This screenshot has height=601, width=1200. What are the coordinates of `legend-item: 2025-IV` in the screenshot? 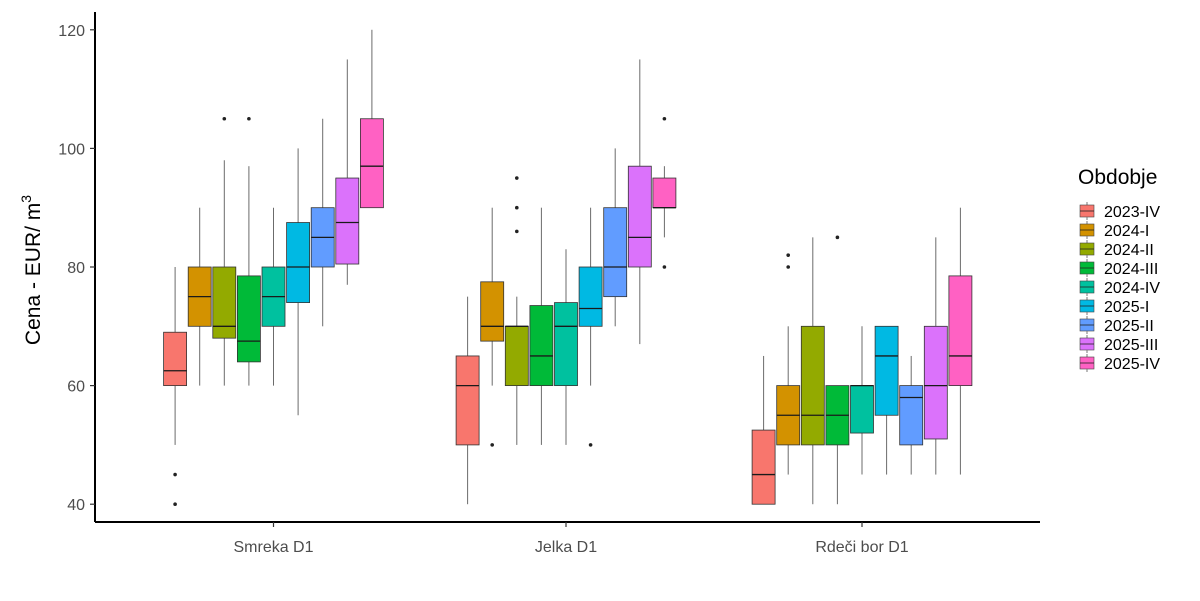 It's located at (1119, 363).